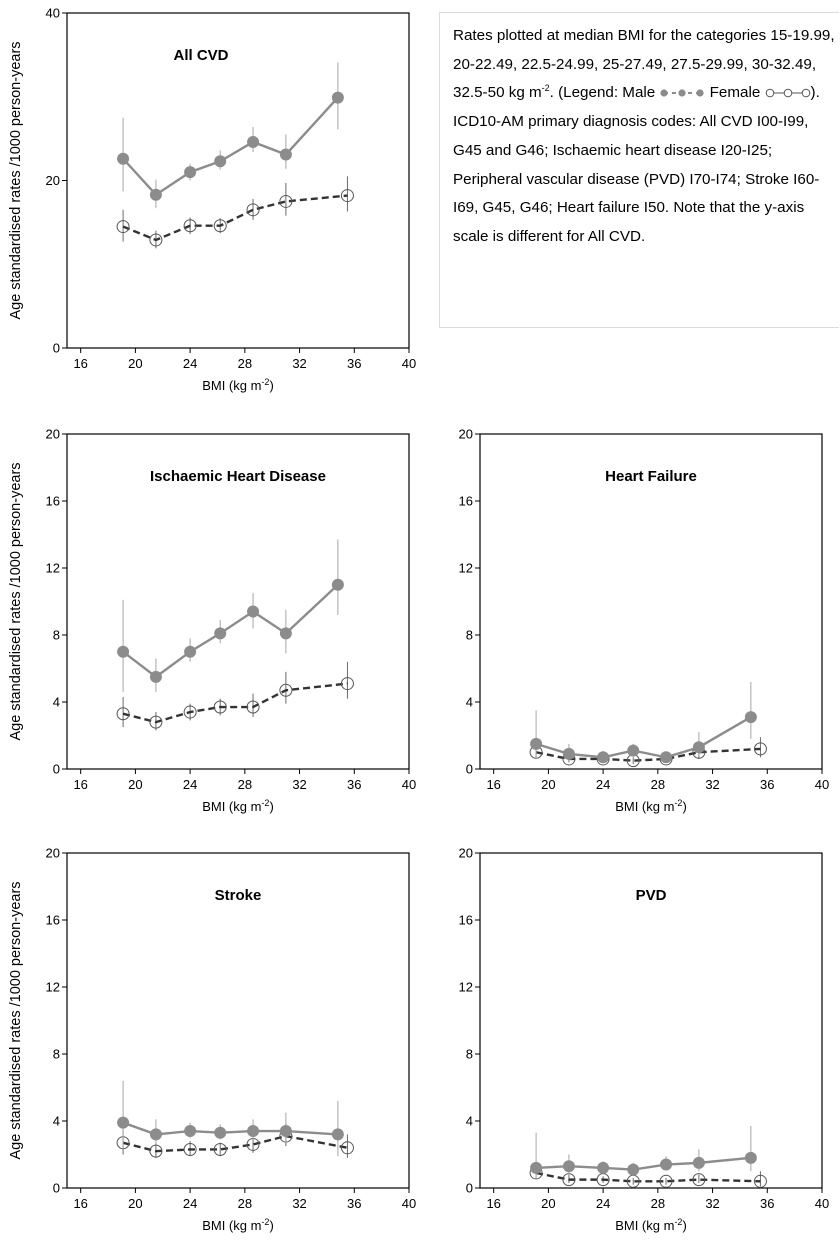  I want to click on series-female, so click(235, 696).